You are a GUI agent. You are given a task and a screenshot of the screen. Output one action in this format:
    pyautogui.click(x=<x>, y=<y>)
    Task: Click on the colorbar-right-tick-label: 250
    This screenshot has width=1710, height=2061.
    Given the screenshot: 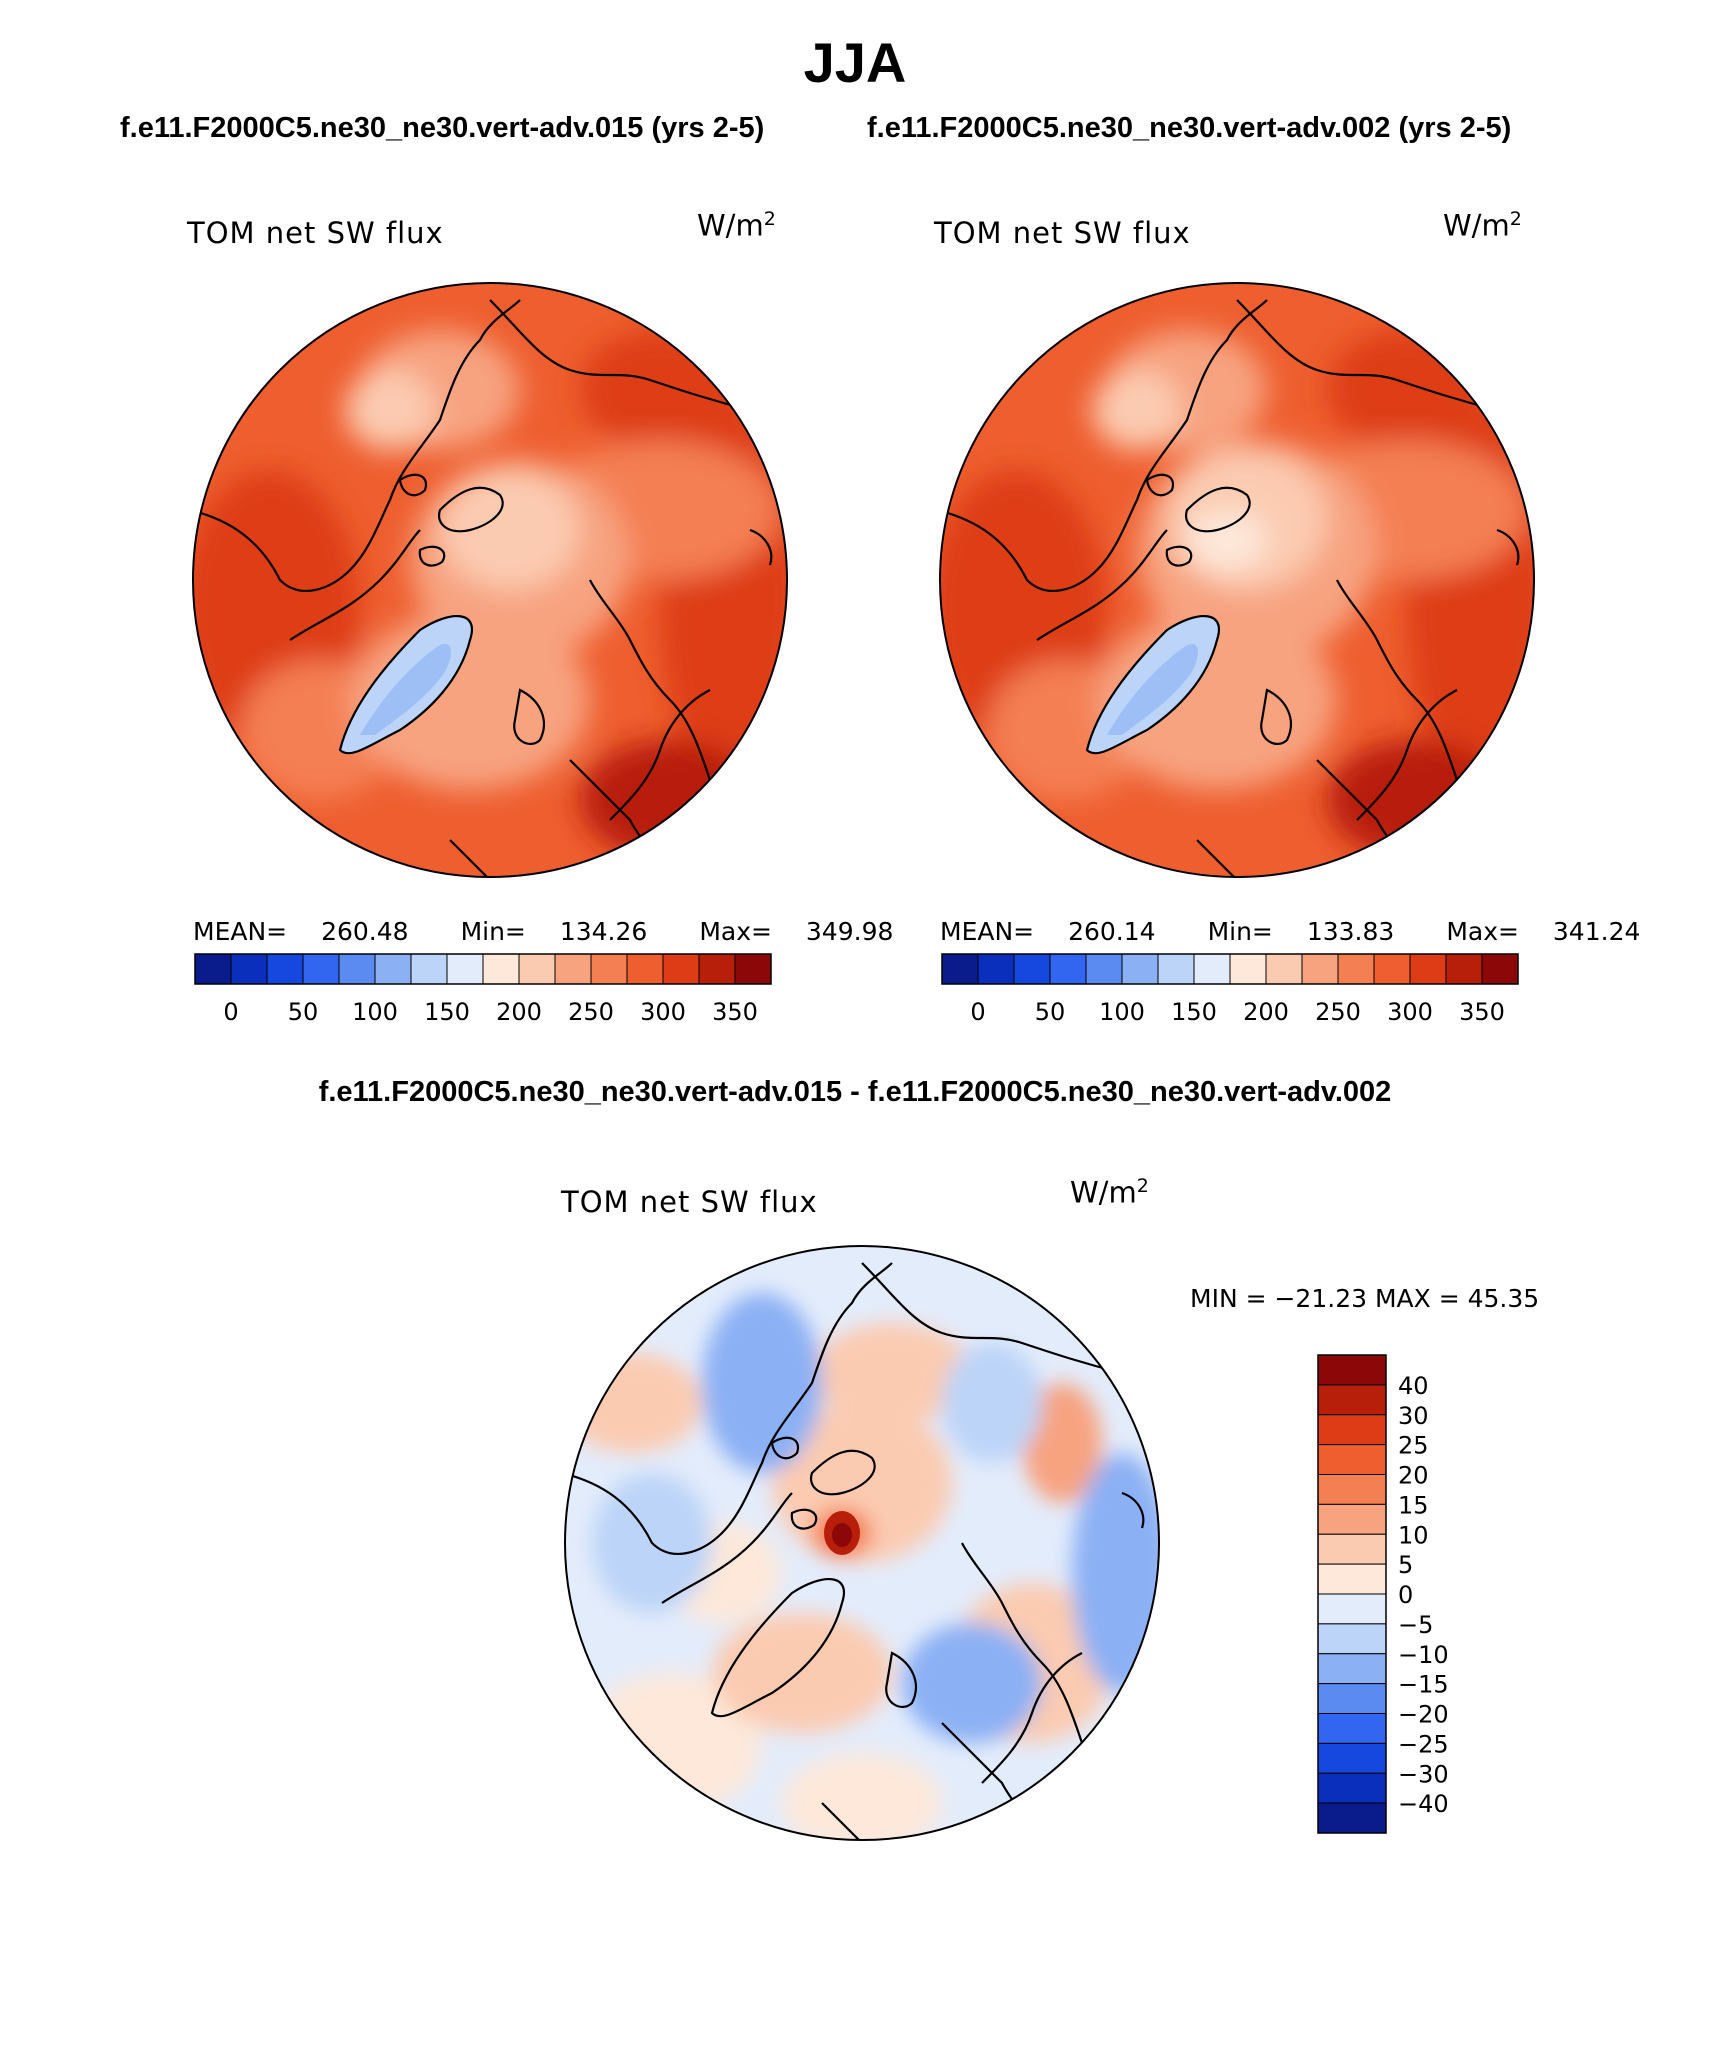 What is the action you would take?
    pyautogui.click(x=1338, y=1012)
    